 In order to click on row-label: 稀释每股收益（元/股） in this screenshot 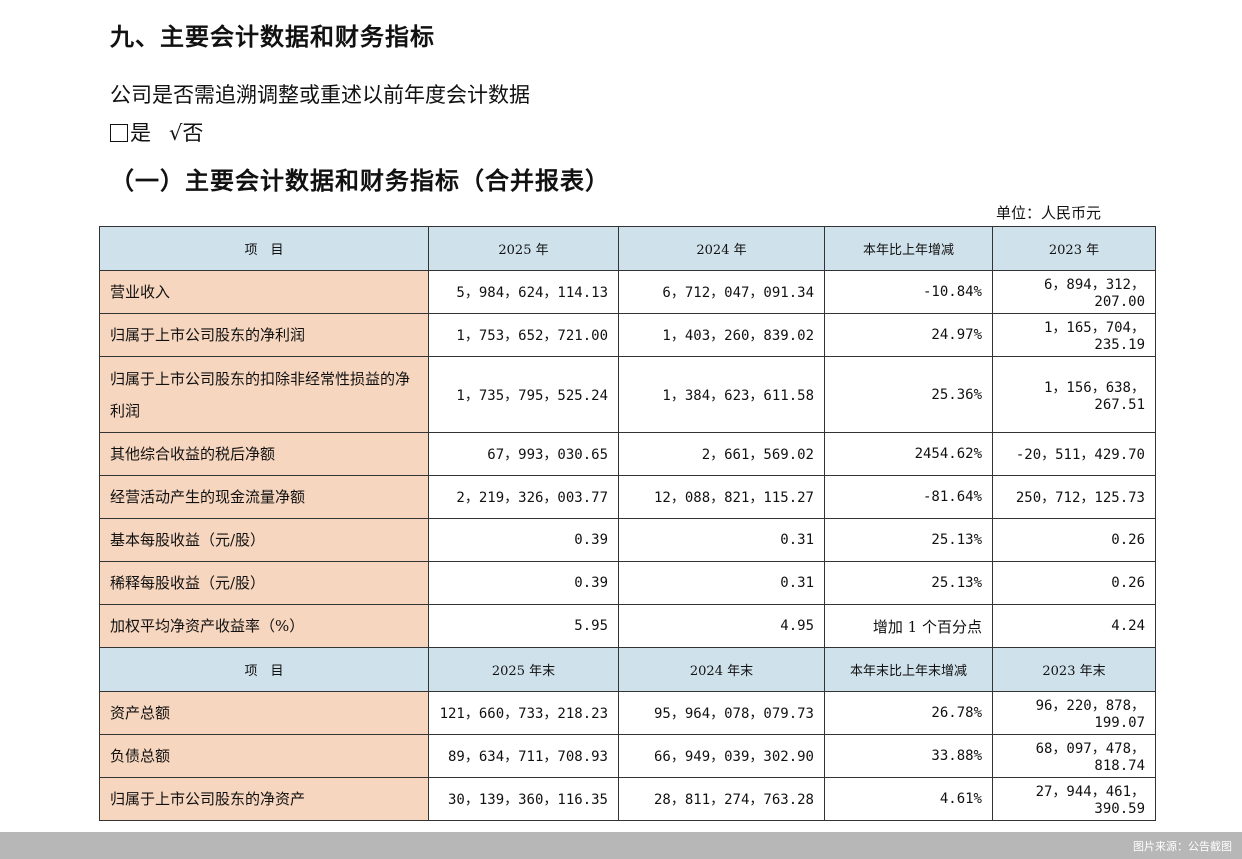, I will do `click(264, 583)`.